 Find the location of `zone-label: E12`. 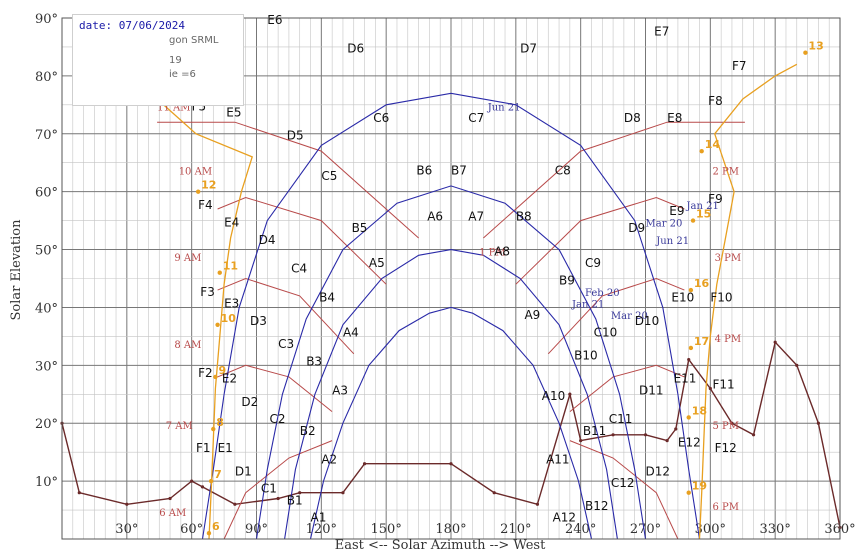

zone-label: E12 is located at coordinates (689, 442).